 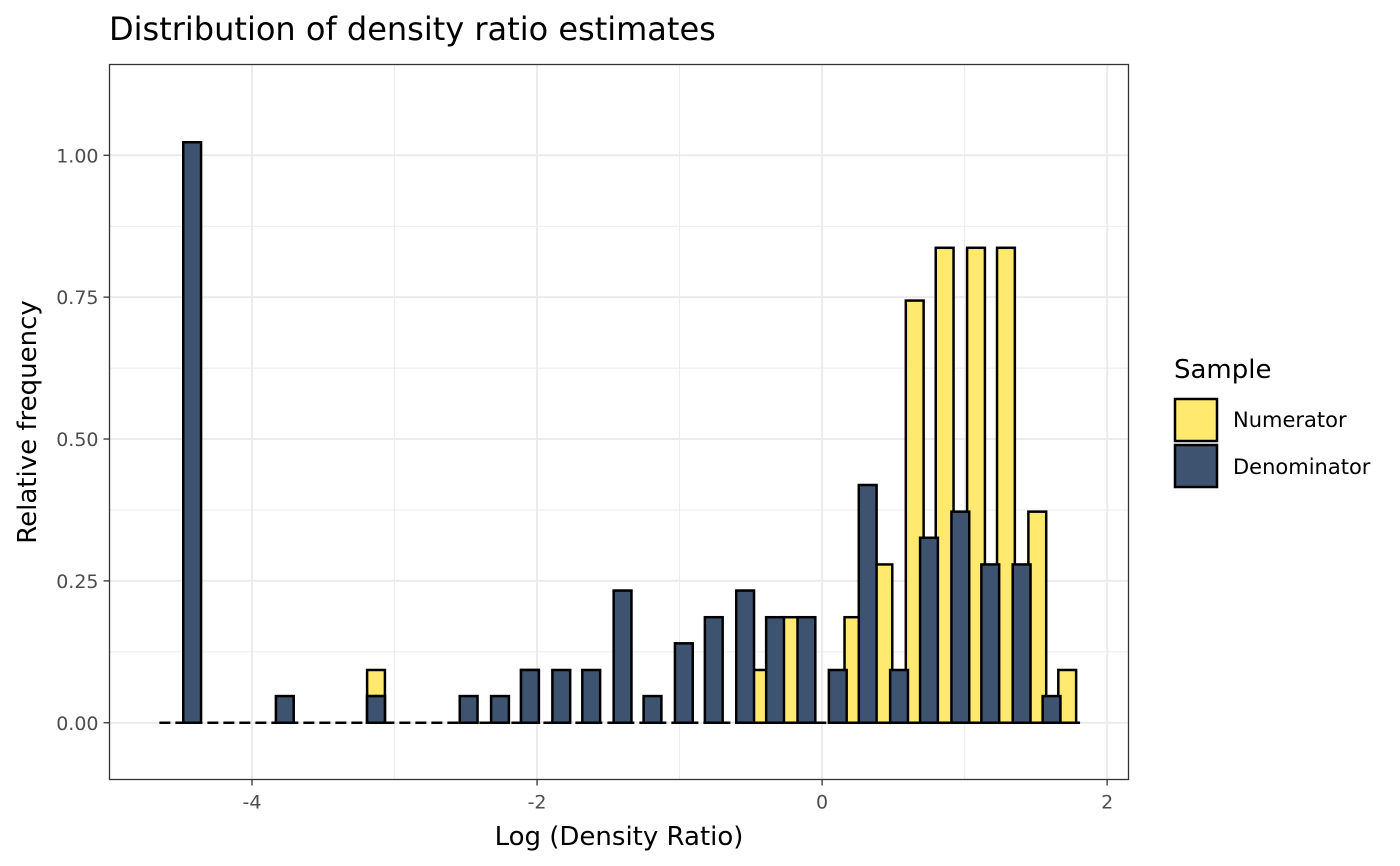 What do you see at coordinates (77, 298) in the screenshot?
I see `y-tick-label: 0.75` at bounding box center [77, 298].